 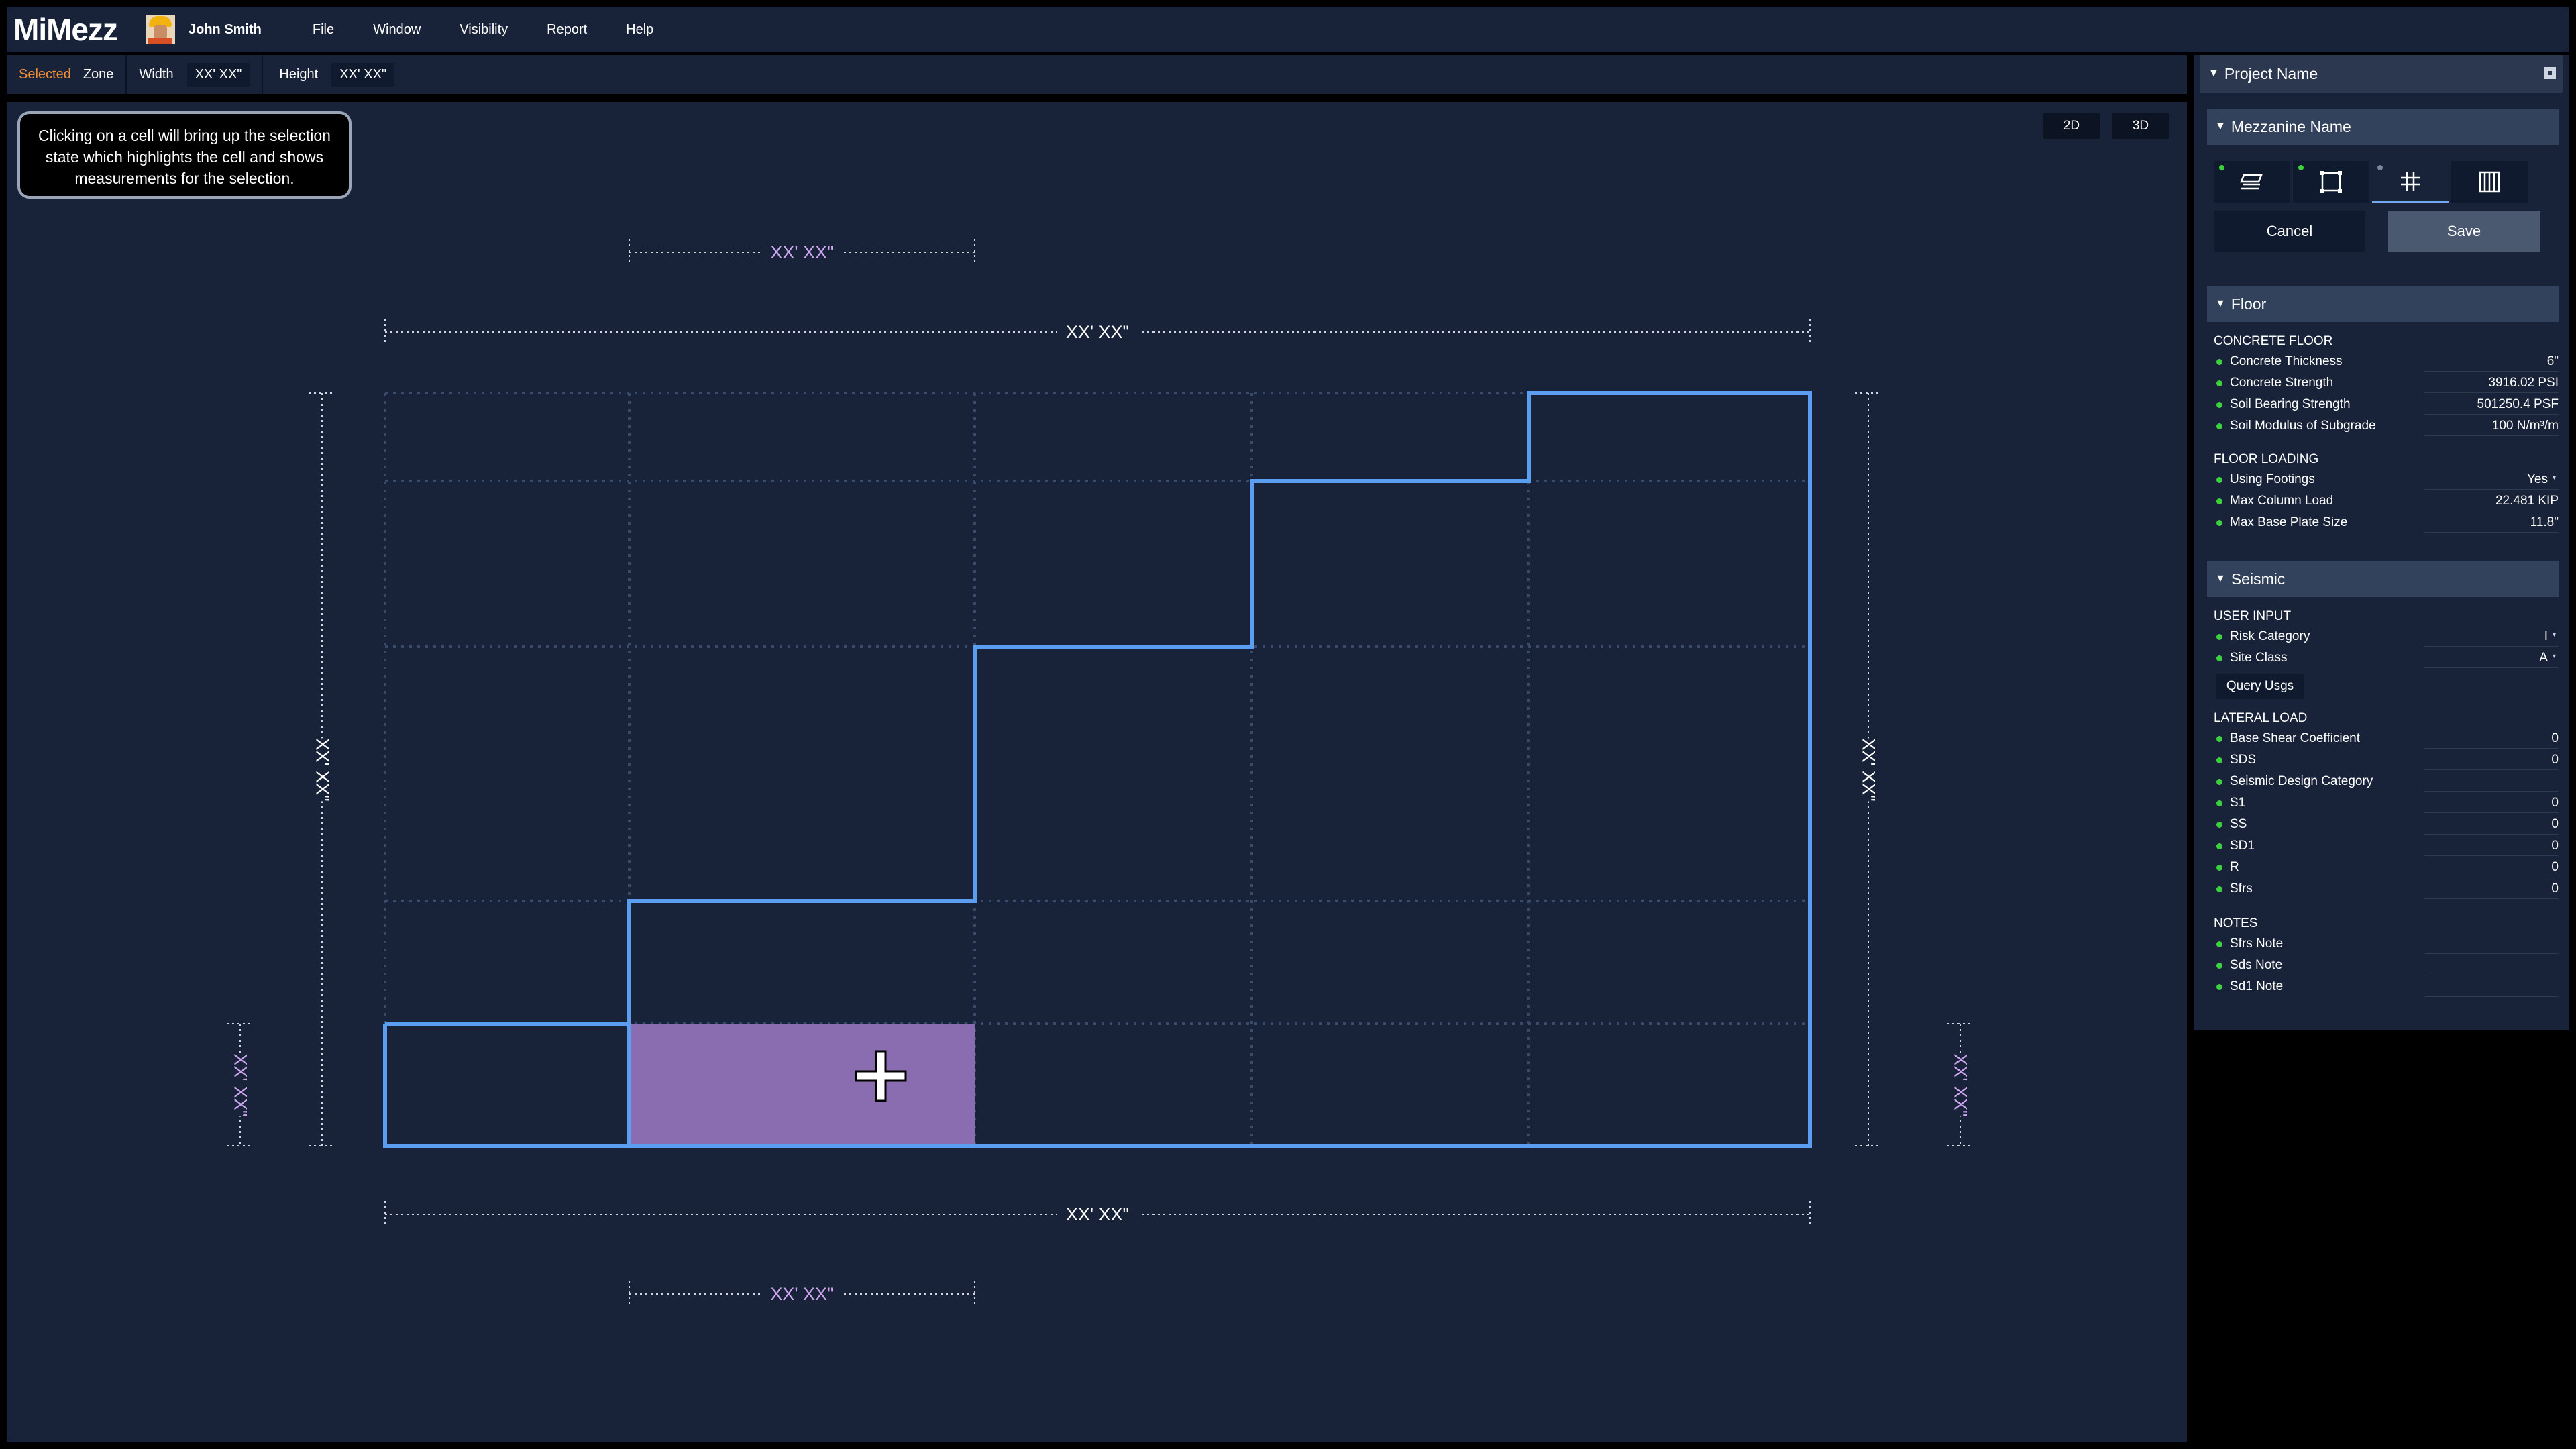 I want to click on outline-square-icon, so click(x=2331, y=182).